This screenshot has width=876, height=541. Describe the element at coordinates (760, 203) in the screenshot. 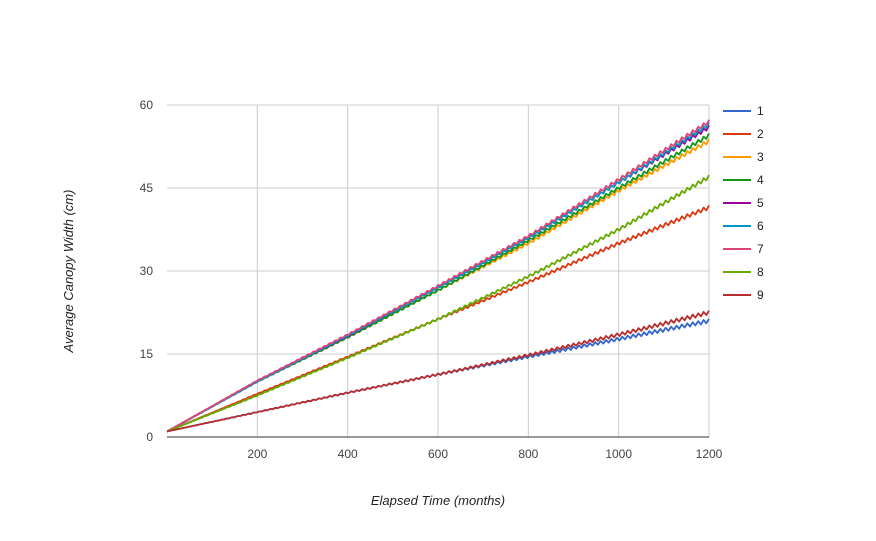

I see `legend-label-5: 5` at that location.